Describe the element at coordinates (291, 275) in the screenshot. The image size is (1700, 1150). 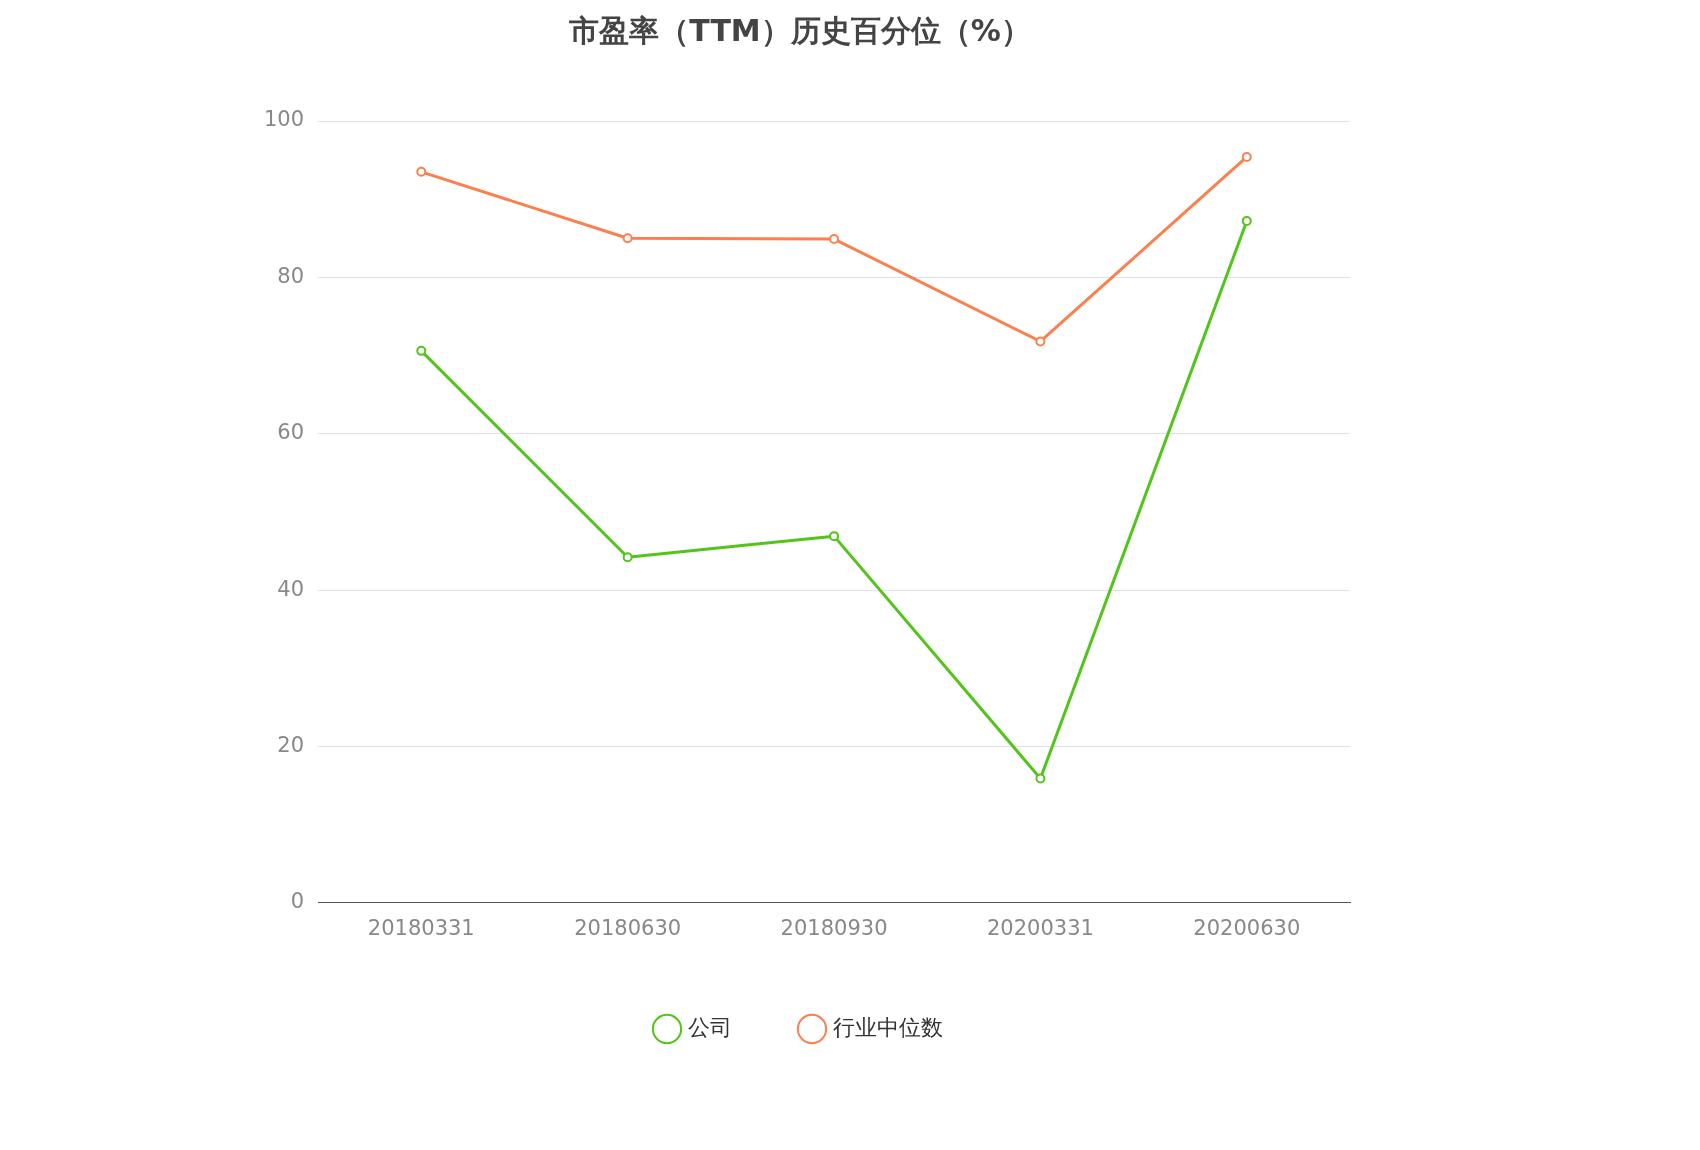
I see `y-tick-label: 80` at that location.